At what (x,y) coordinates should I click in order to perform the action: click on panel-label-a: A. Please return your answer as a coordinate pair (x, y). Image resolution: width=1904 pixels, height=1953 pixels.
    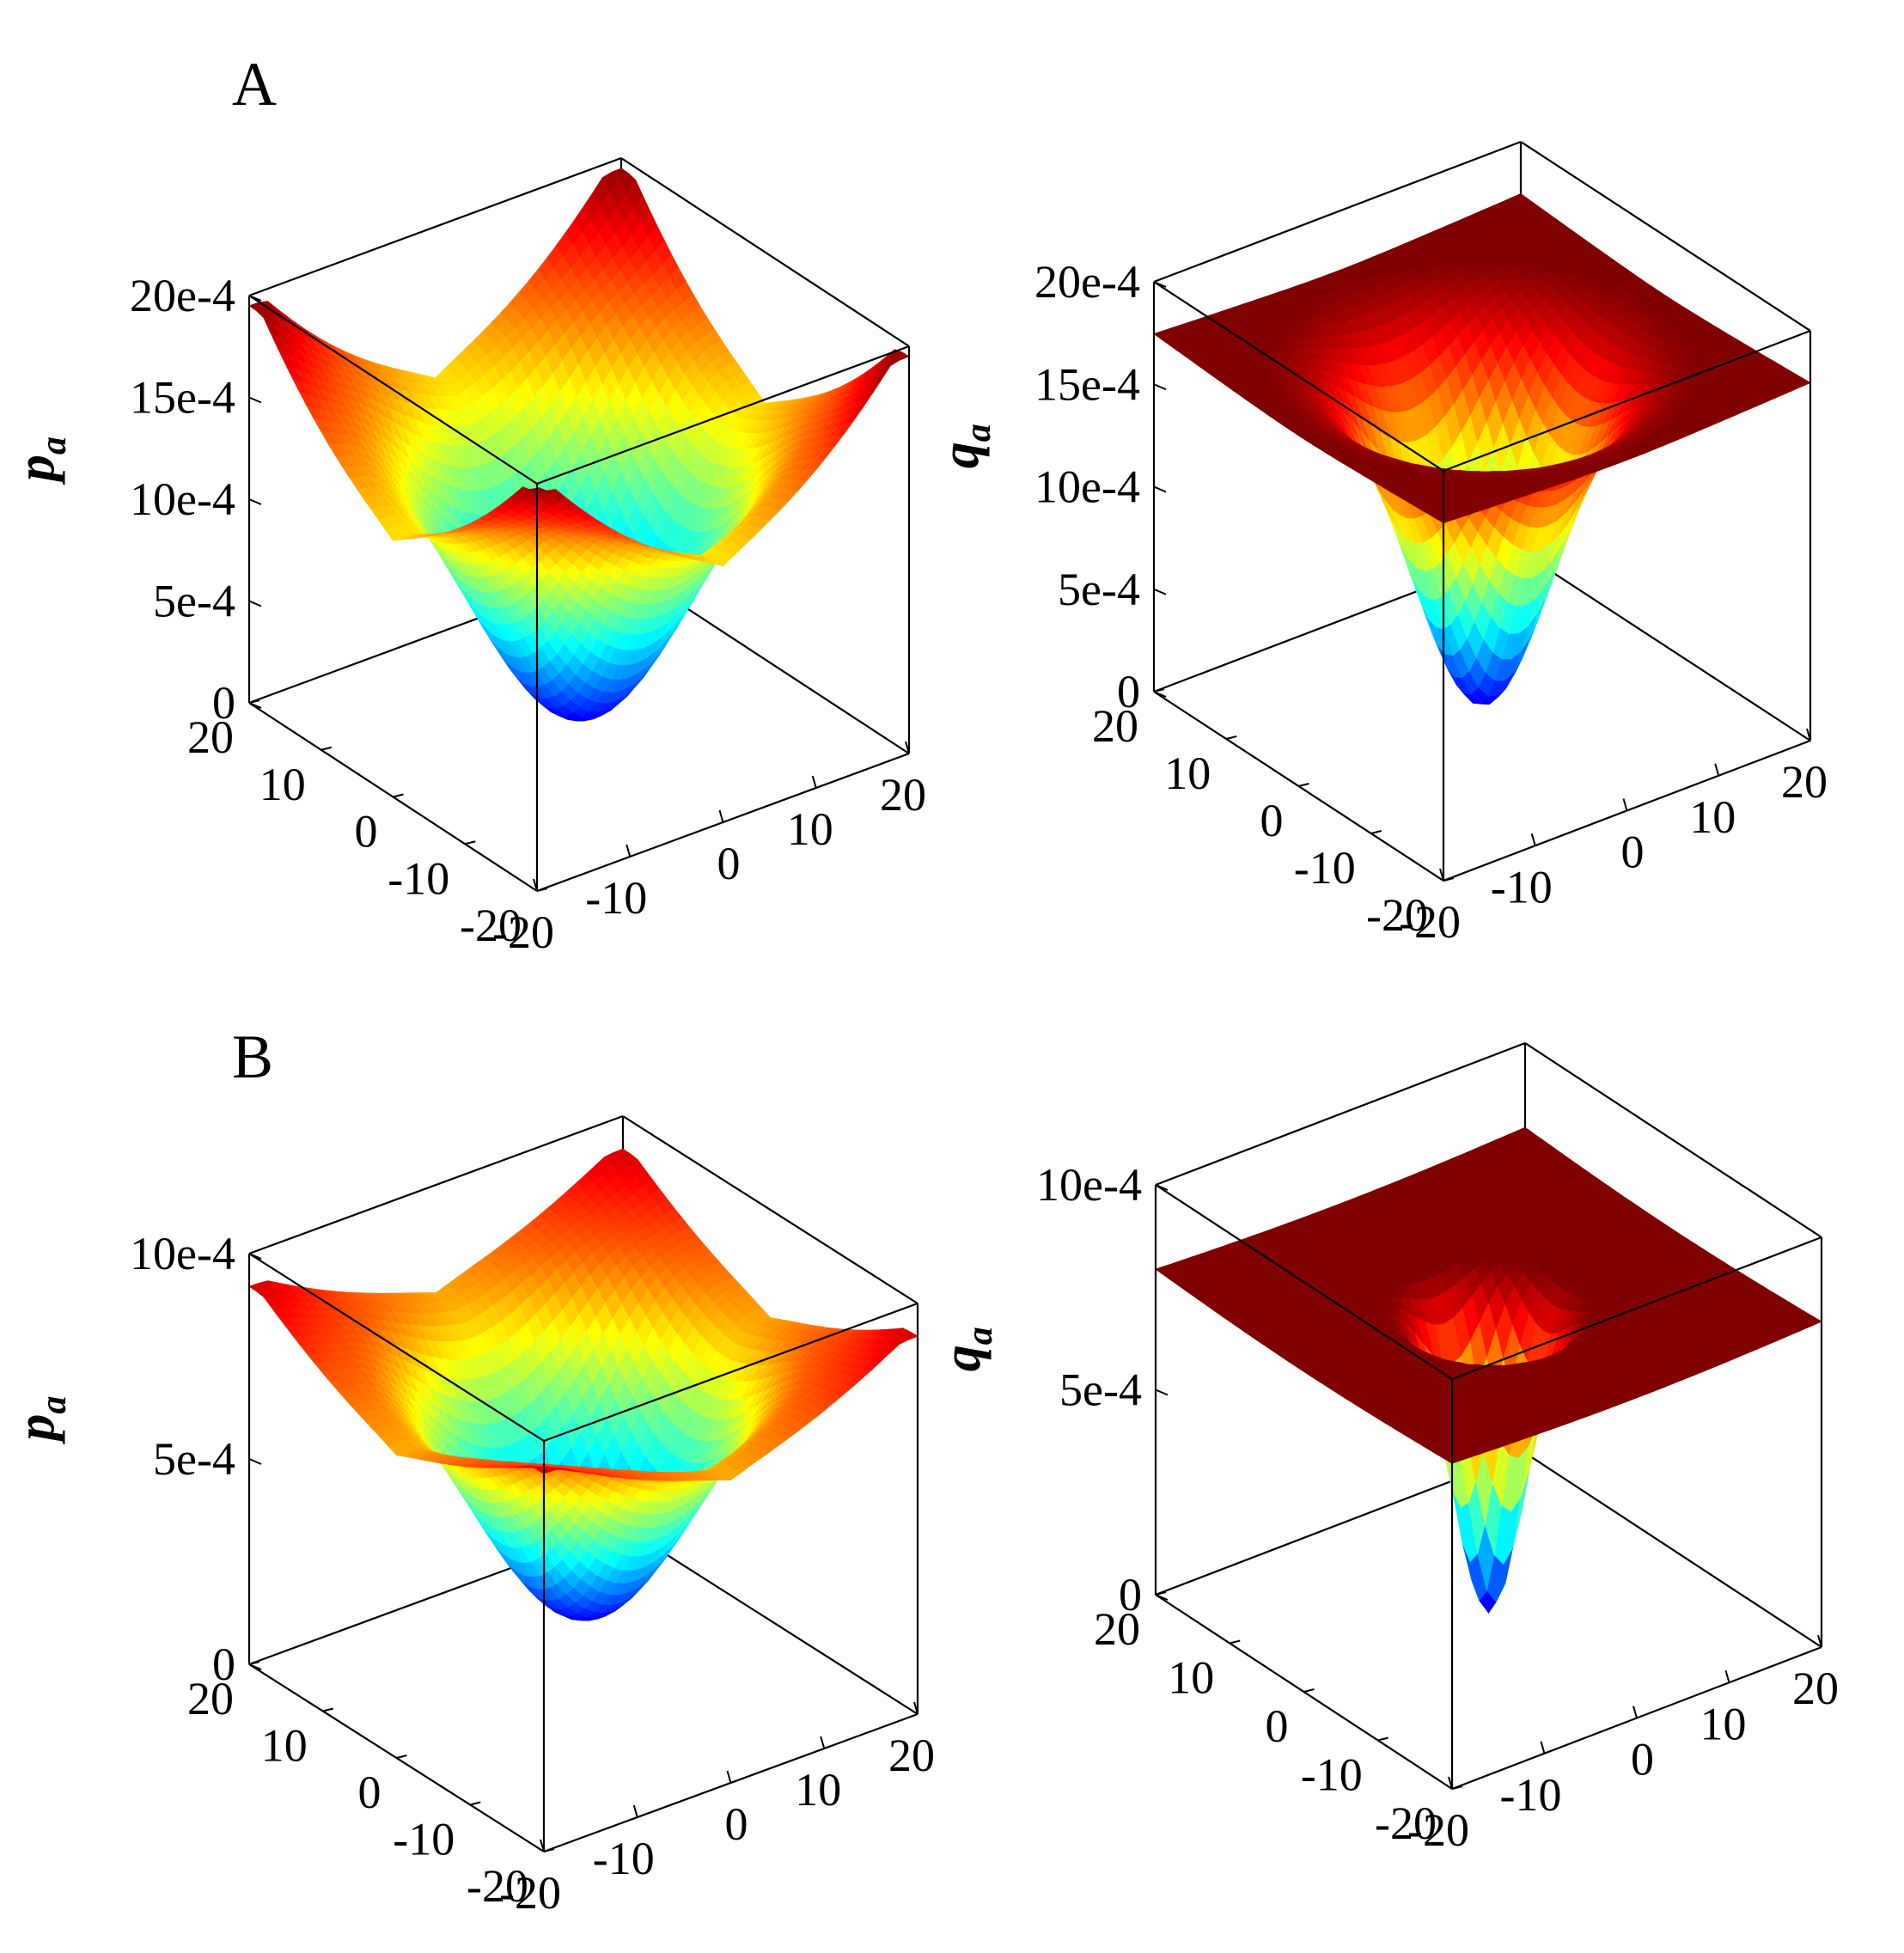
    Looking at the image, I should click on (255, 84).